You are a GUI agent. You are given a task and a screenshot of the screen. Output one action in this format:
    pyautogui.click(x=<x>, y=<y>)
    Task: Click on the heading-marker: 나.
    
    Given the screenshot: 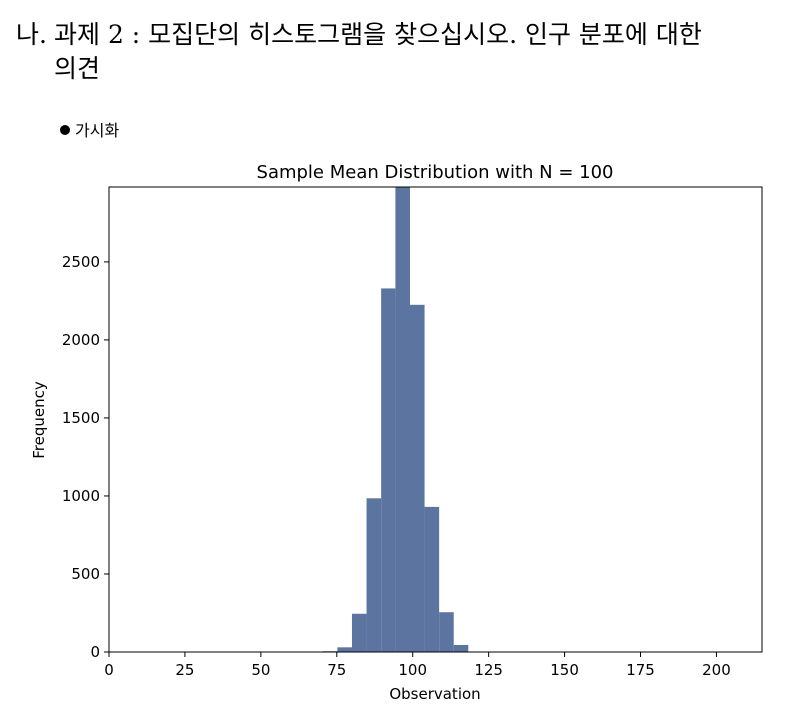 What is the action you would take?
    pyautogui.click(x=31, y=34)
    